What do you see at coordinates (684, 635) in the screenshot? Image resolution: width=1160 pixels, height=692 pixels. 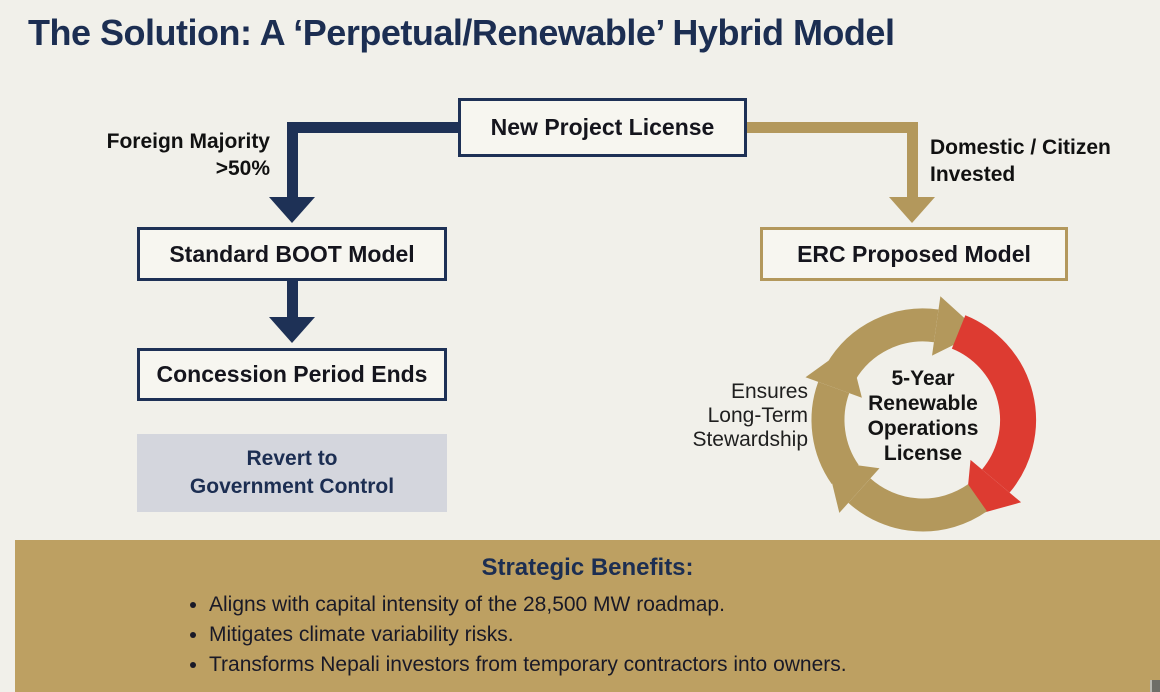 I see `benefit-item: Mitigates climate variability risks.` at bounding box center [684, 635].